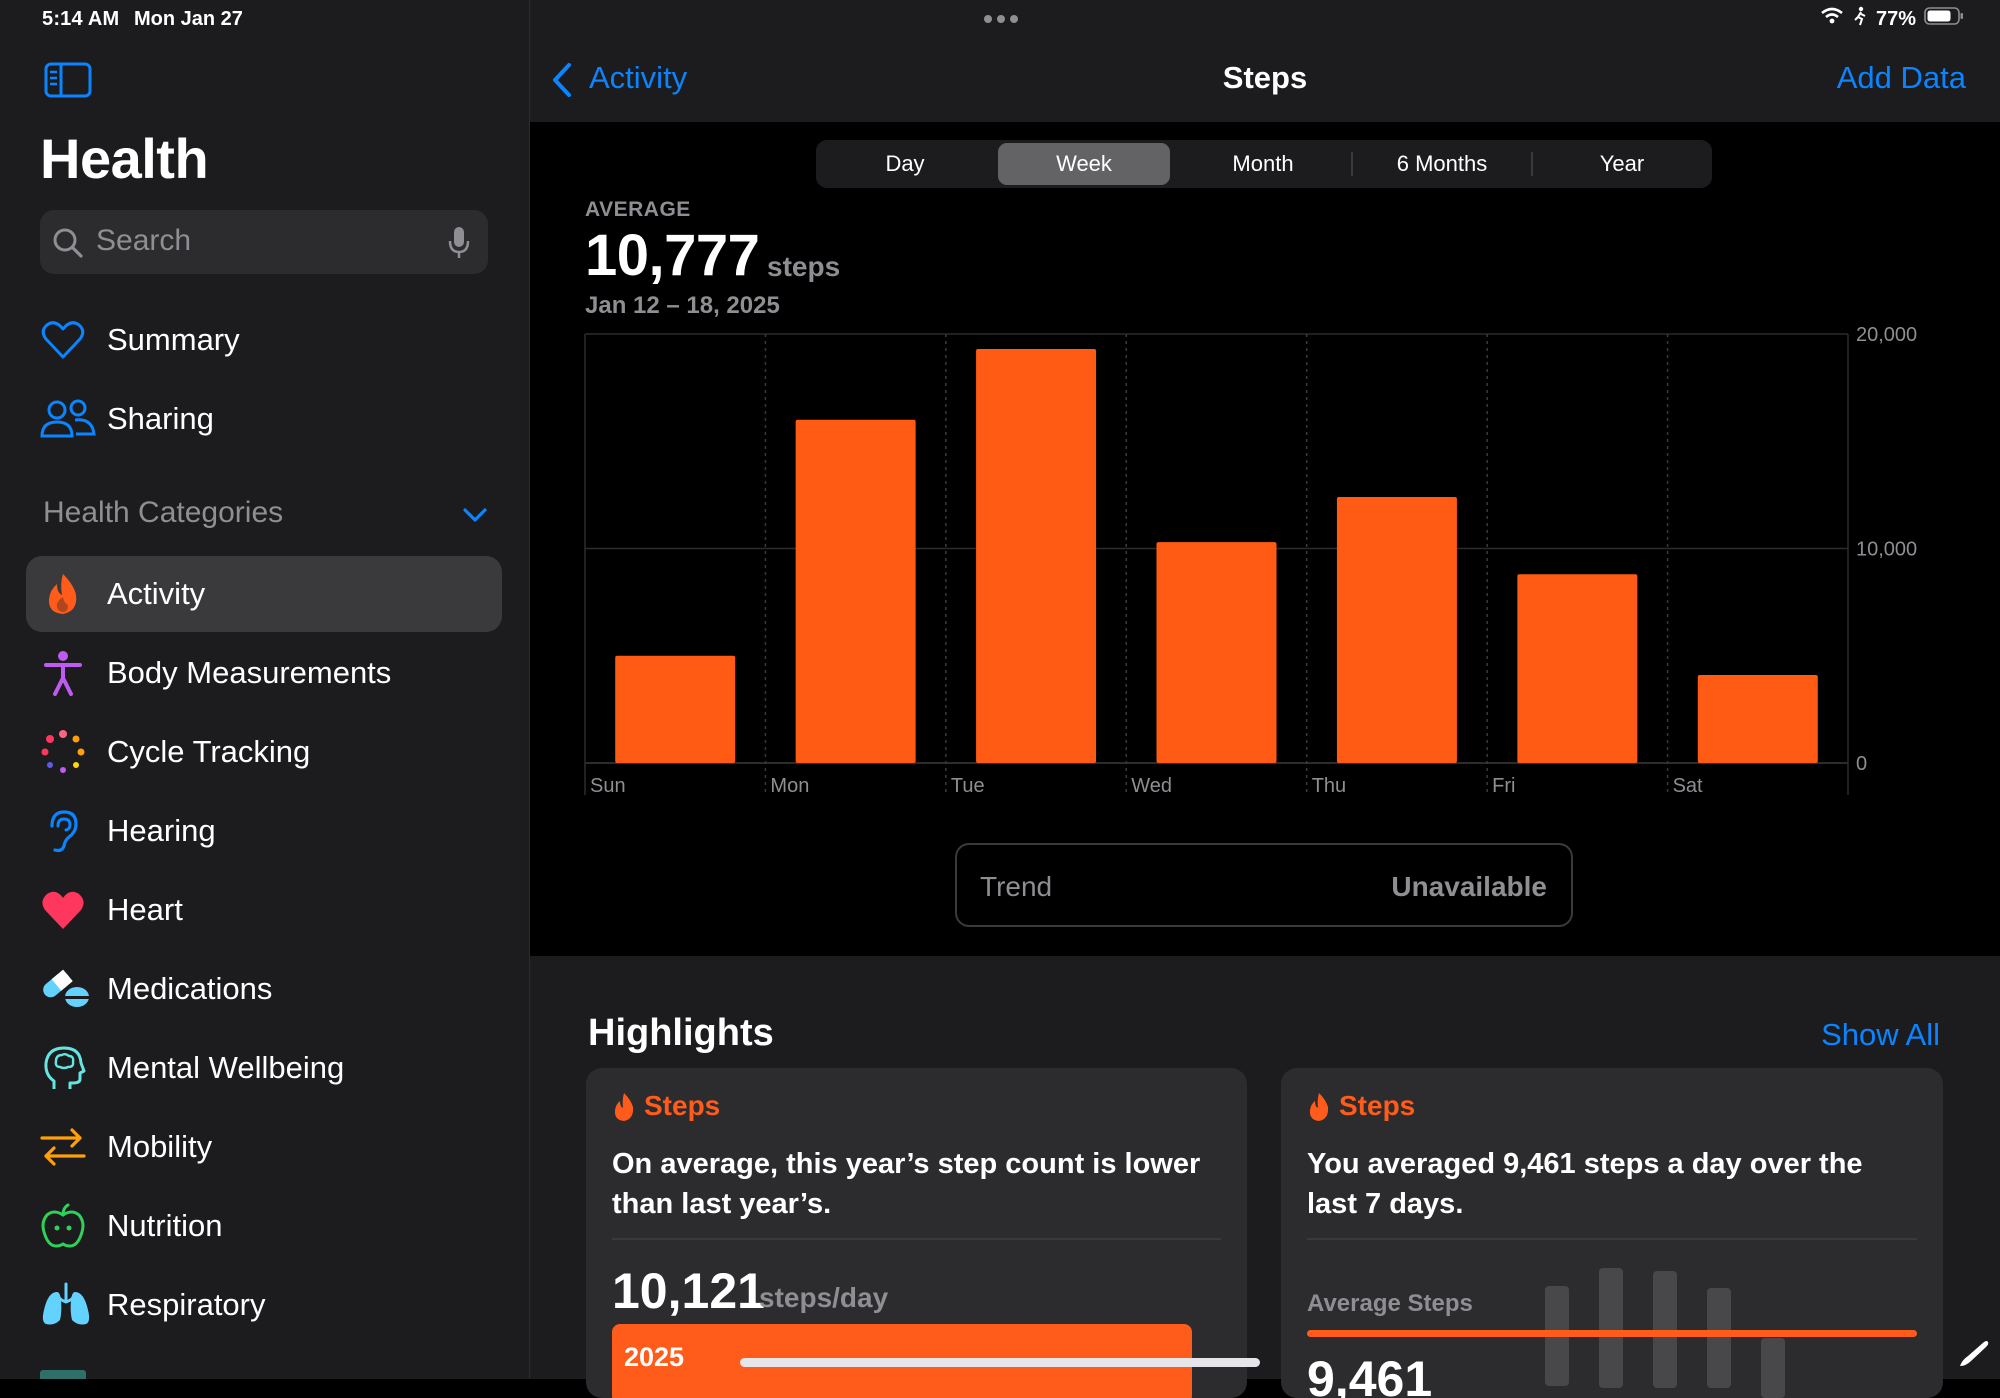 Image resolution: width=2000 pixels, height=1398 pixels. Describe the element at coordinates (1503, 786) in the screenshot. I see `x-tick-label: Fri` at that location.